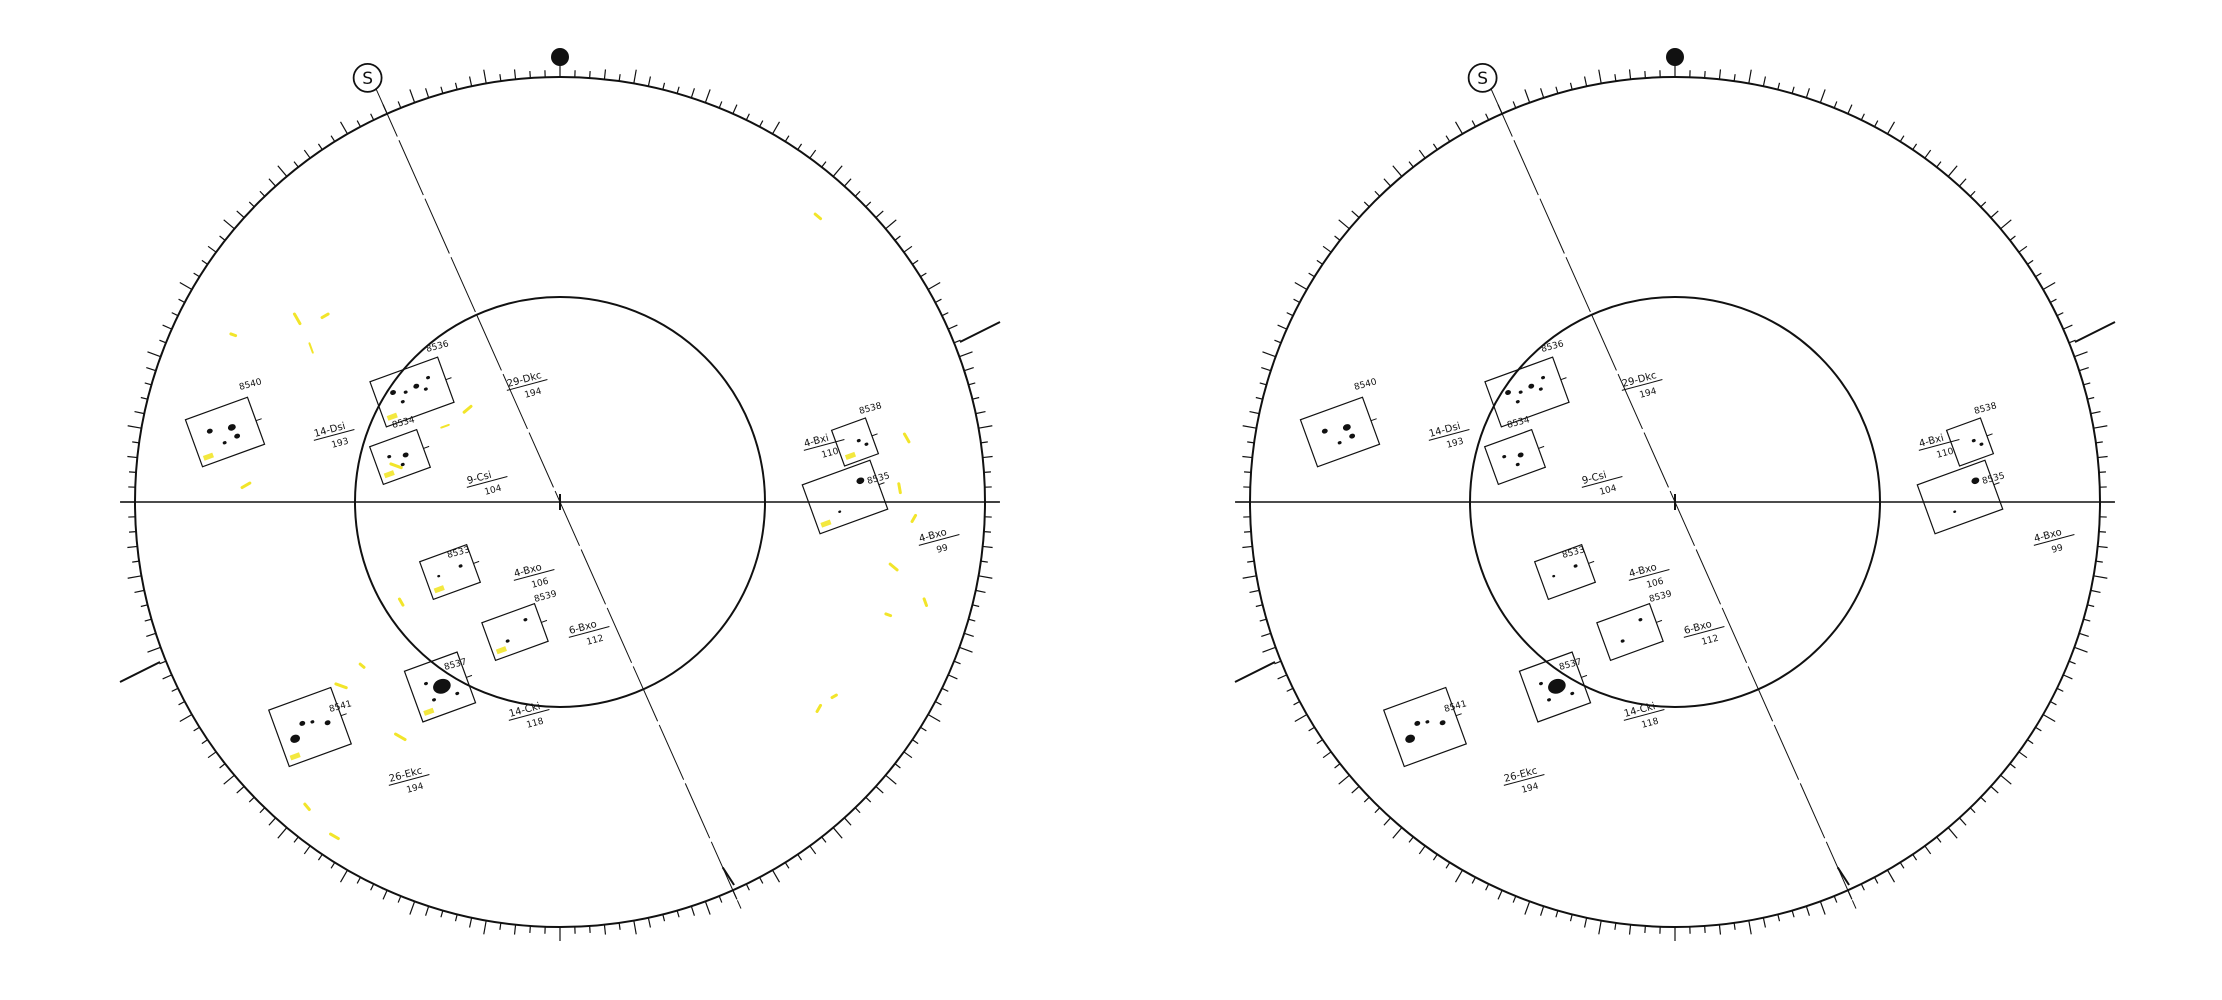 This screenshot has height=1000, width=2222. I want to click on group-number: 8534, so click(1518, 423).